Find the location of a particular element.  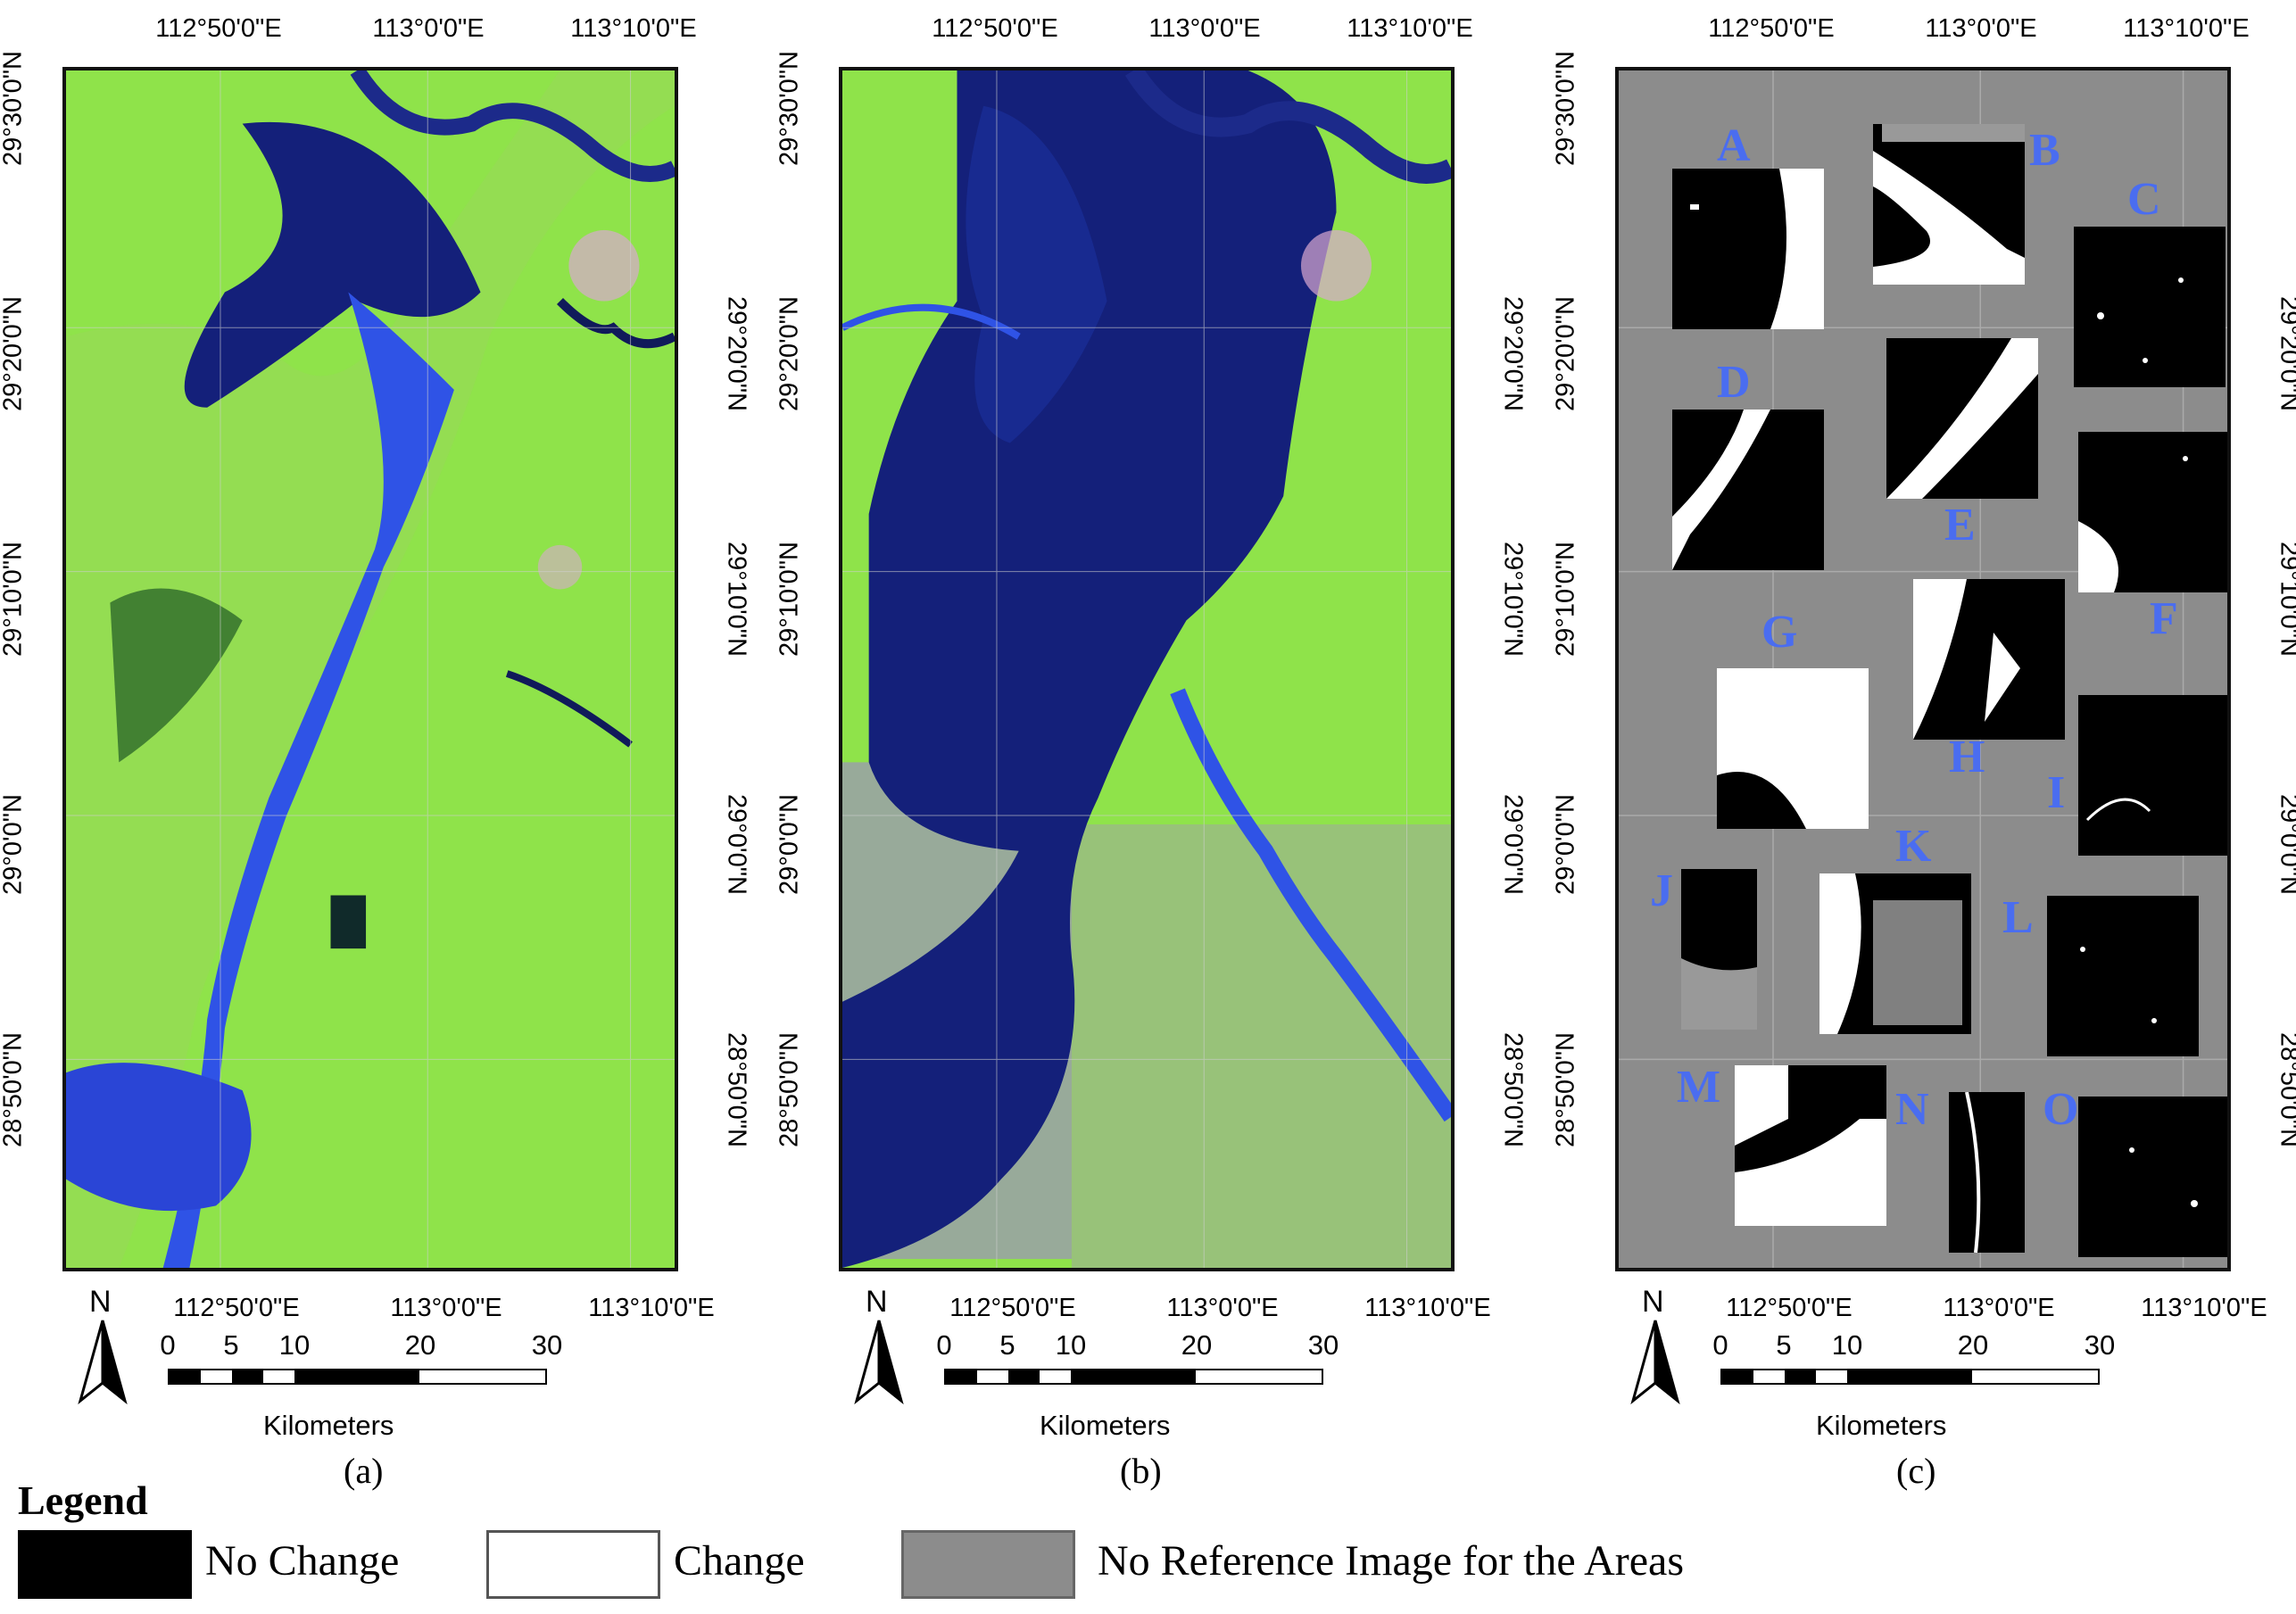

area-box-m is located at coordinates (1810, 1145).